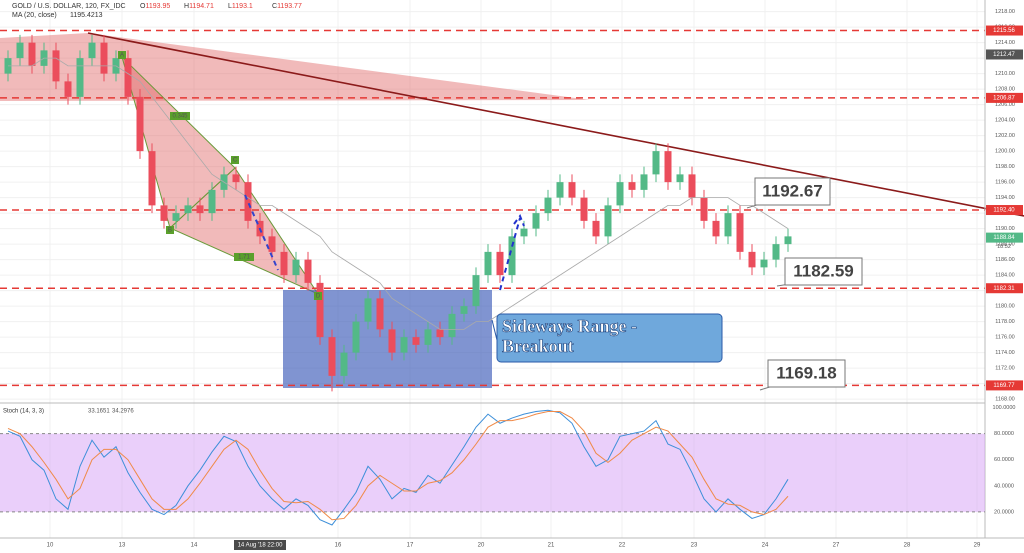 The image size is (1024, 553). I want to click on y-tick-label: 1204.00, so click(1005, 121).